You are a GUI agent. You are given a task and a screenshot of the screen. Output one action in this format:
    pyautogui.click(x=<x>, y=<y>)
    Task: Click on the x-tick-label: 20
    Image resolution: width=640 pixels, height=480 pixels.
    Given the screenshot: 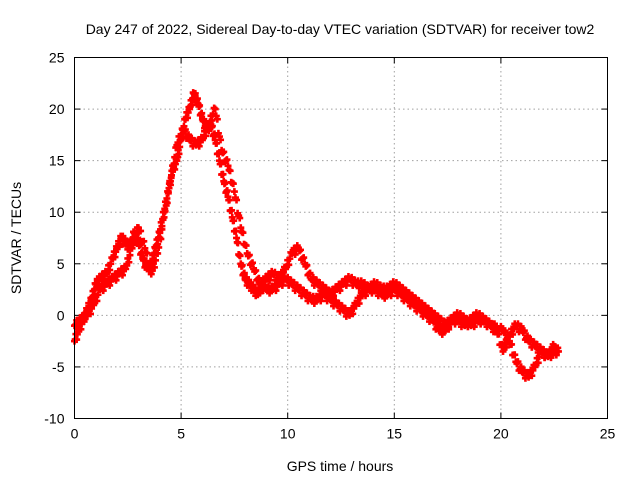 What is the action you would take?
    pyautogui.click(x=501, y=434)
    